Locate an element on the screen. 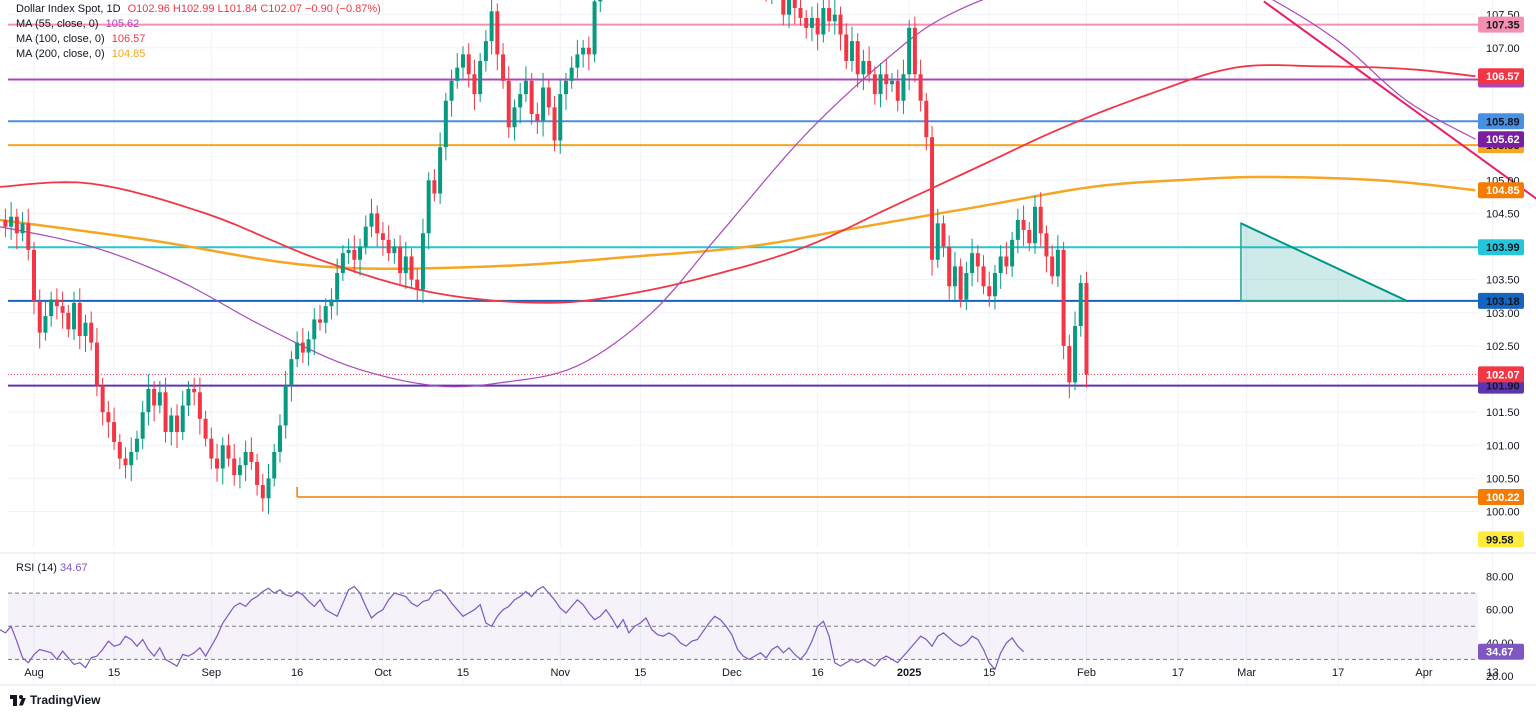 This screenshot has width=1536, height=717. ma55-legend: MA (55, close, 0) 105.62 is located at coordinates (198, 24).